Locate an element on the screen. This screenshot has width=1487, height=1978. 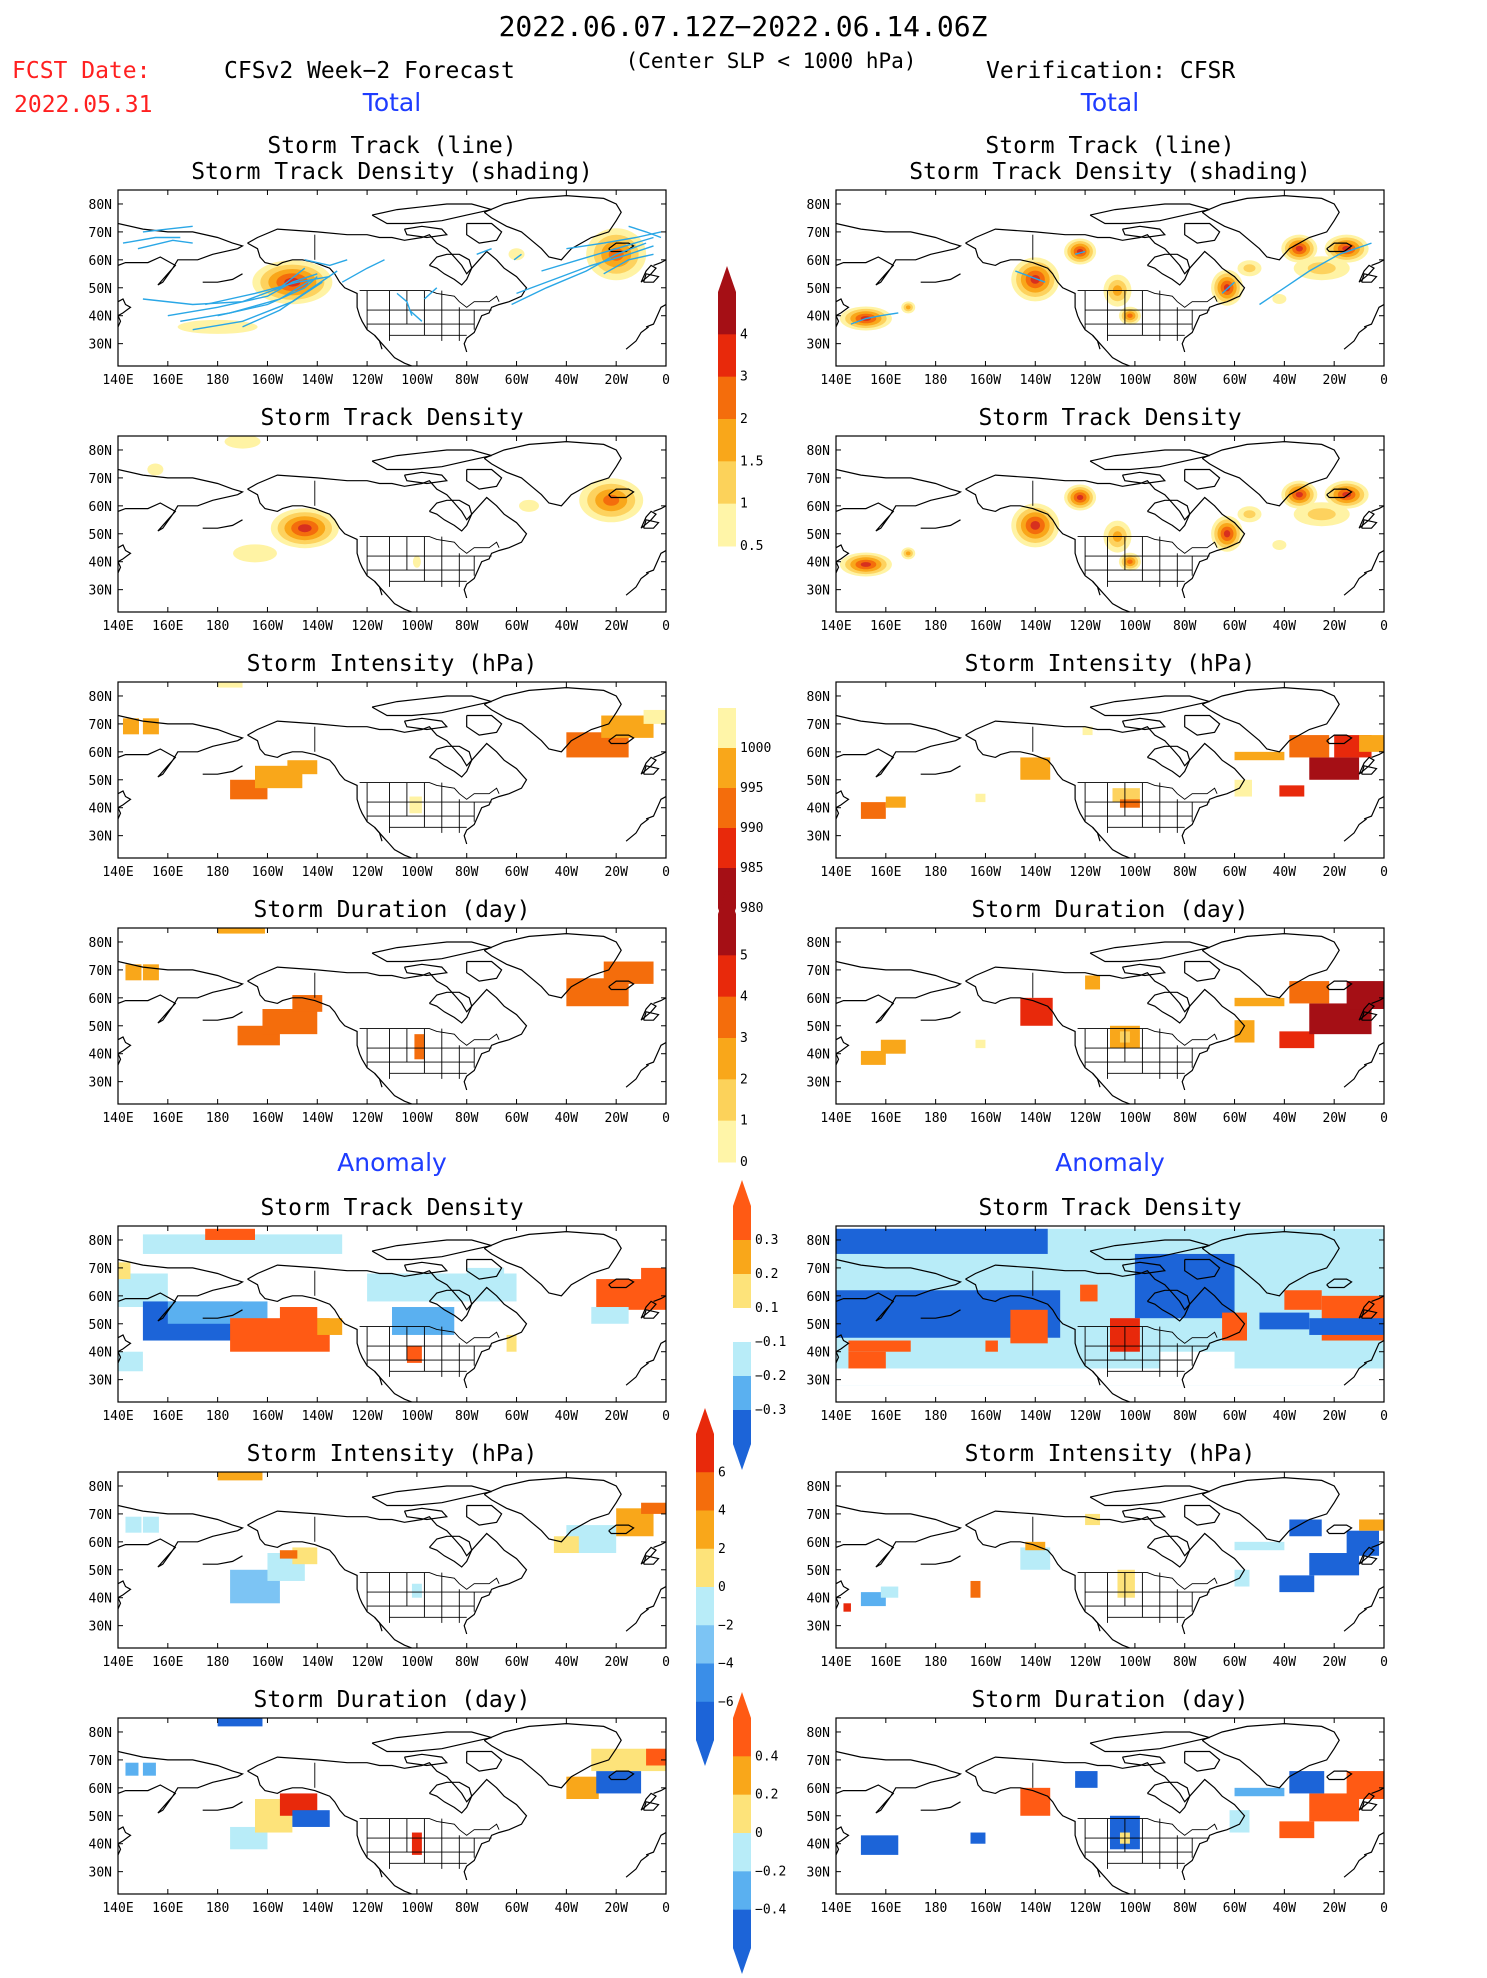
lon-tick-label: 160E is located at coordinates (885, 380).